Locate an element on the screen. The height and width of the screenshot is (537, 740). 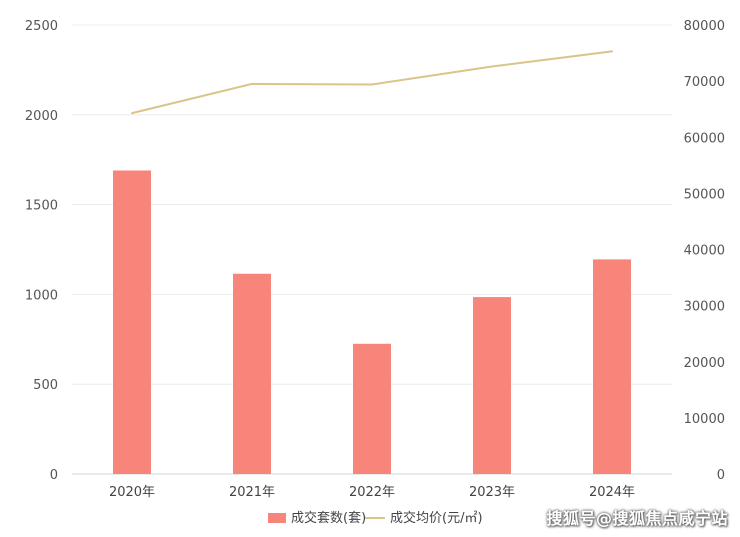
price-point-2020年 is located at coordinates (132, 113).